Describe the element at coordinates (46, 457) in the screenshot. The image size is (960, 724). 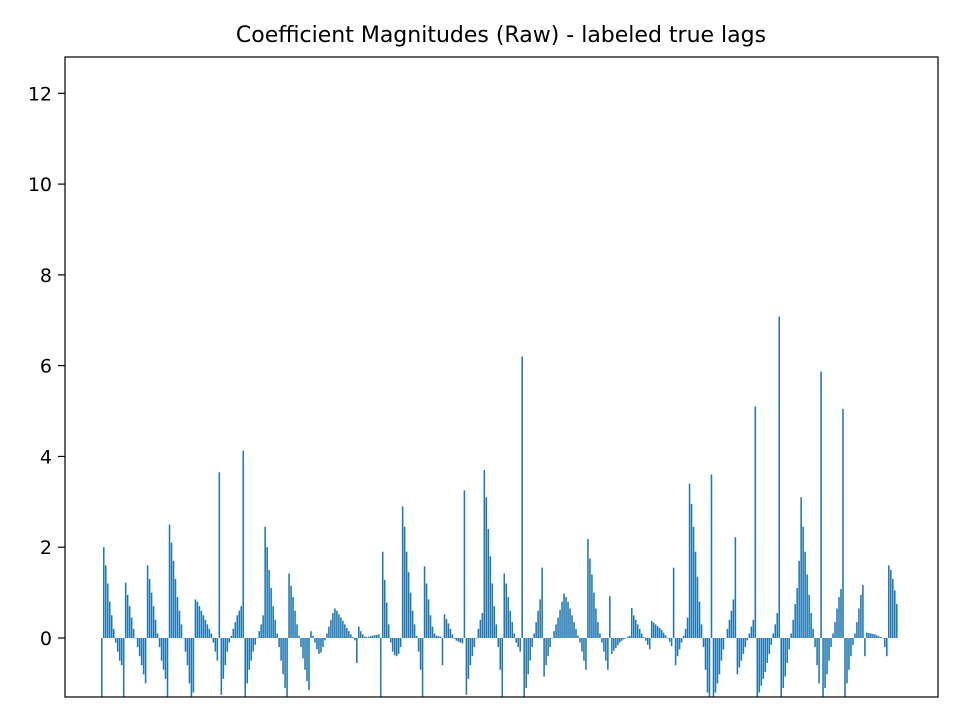
I see `y-tick-label: 4` at that location.